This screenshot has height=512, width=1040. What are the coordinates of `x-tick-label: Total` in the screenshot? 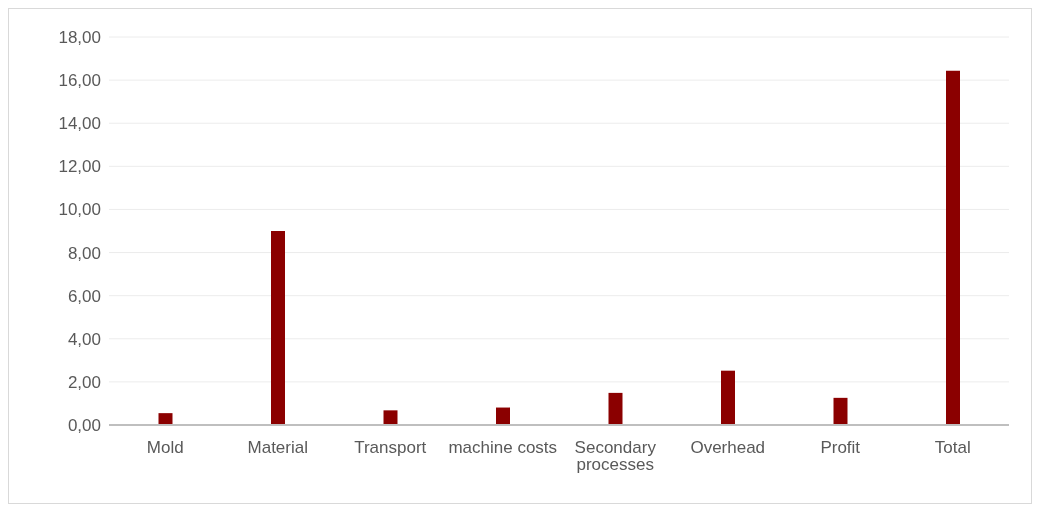 It's located at (952, 448).